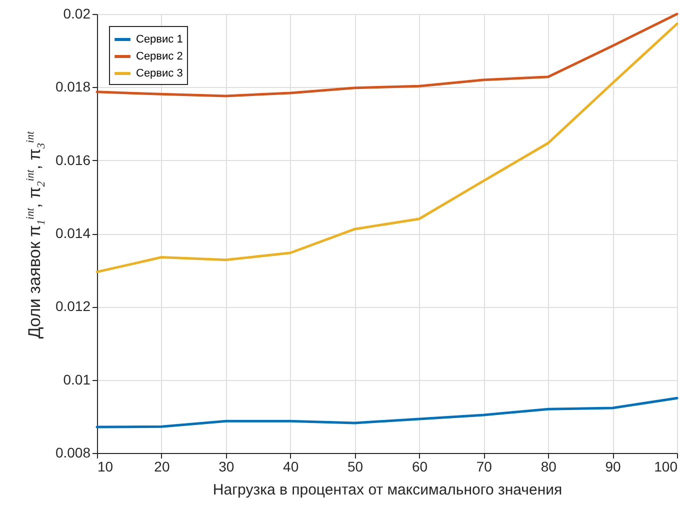 This screenshot has height=513, width=692. What do you see at coordinates (159, 56) in the screenshot?
I see `legend-label: Сервис 2` at bounding box center [159, 56].